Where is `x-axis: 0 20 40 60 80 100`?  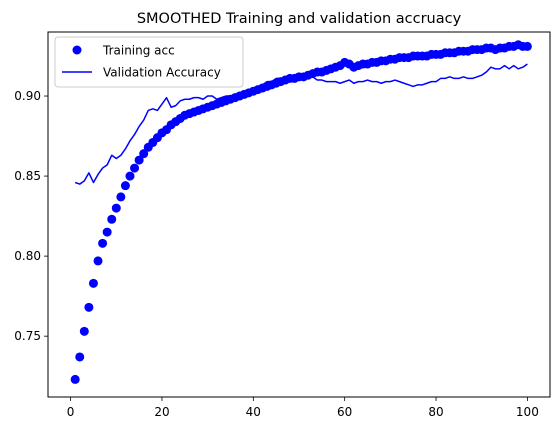
x-axis: 0 20 40 60 80 100 is located at coordinates (303, 408).